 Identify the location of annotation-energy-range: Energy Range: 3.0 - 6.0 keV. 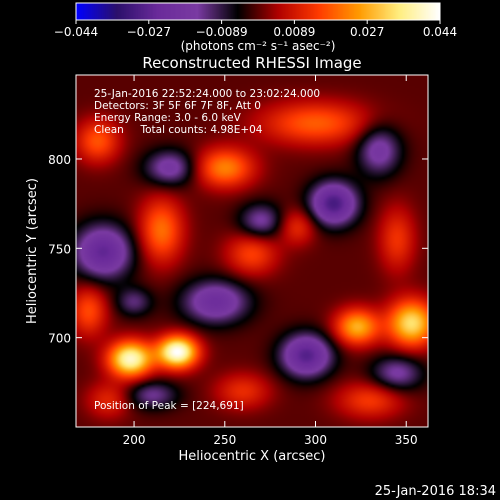
(168, 118).